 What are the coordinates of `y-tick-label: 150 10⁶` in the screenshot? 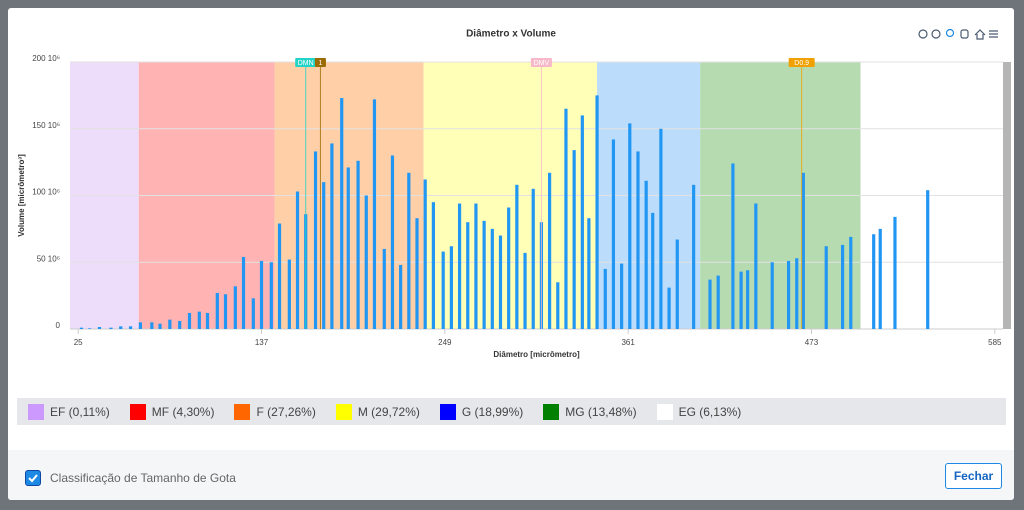 It's located at (46, 125).